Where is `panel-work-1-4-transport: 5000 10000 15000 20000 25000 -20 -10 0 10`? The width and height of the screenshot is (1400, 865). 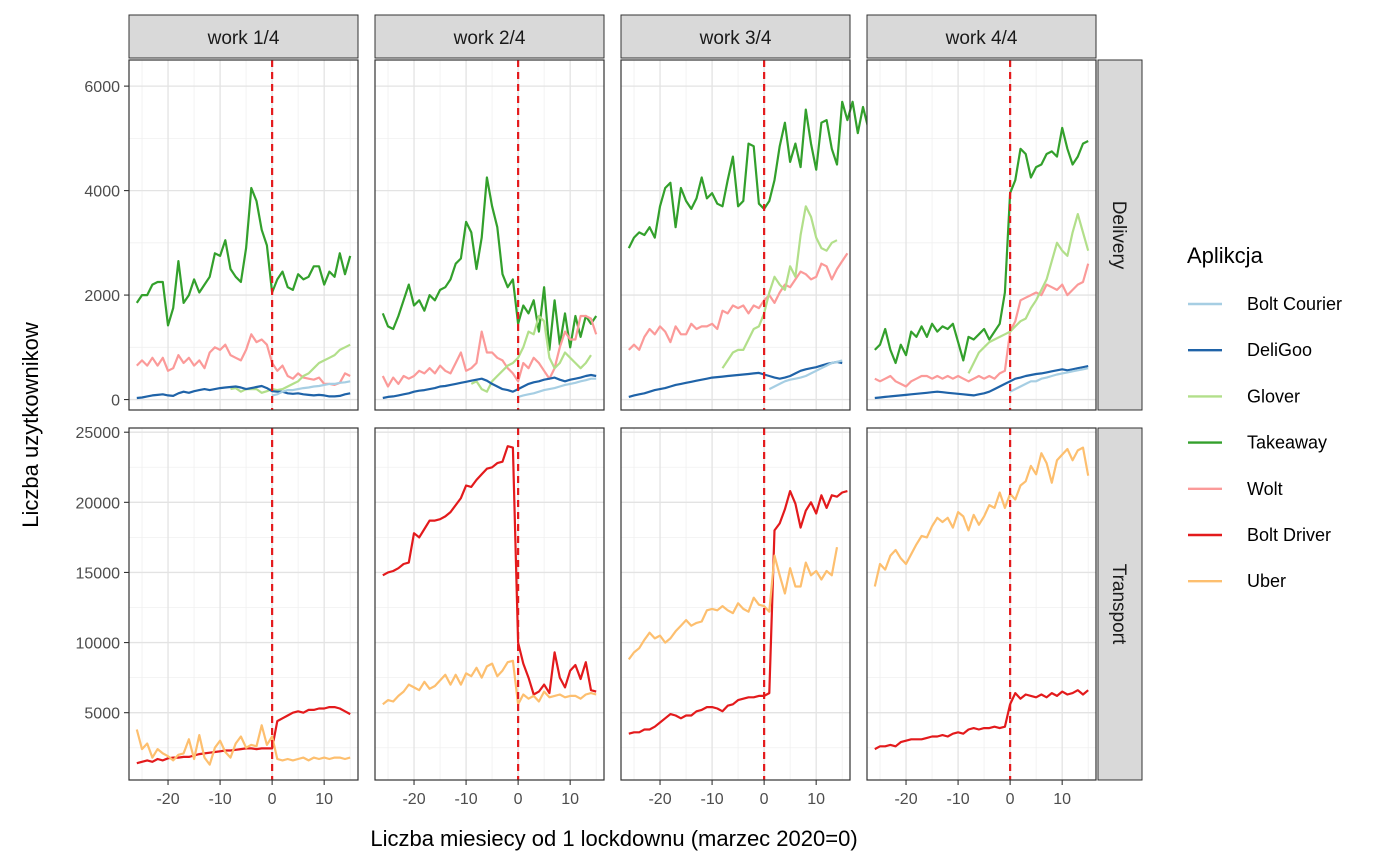 panel-work-1-4-transport: 5000 10000 15000 20000 25000 -20 -10 0 10 is located at coordinates (217, 616).